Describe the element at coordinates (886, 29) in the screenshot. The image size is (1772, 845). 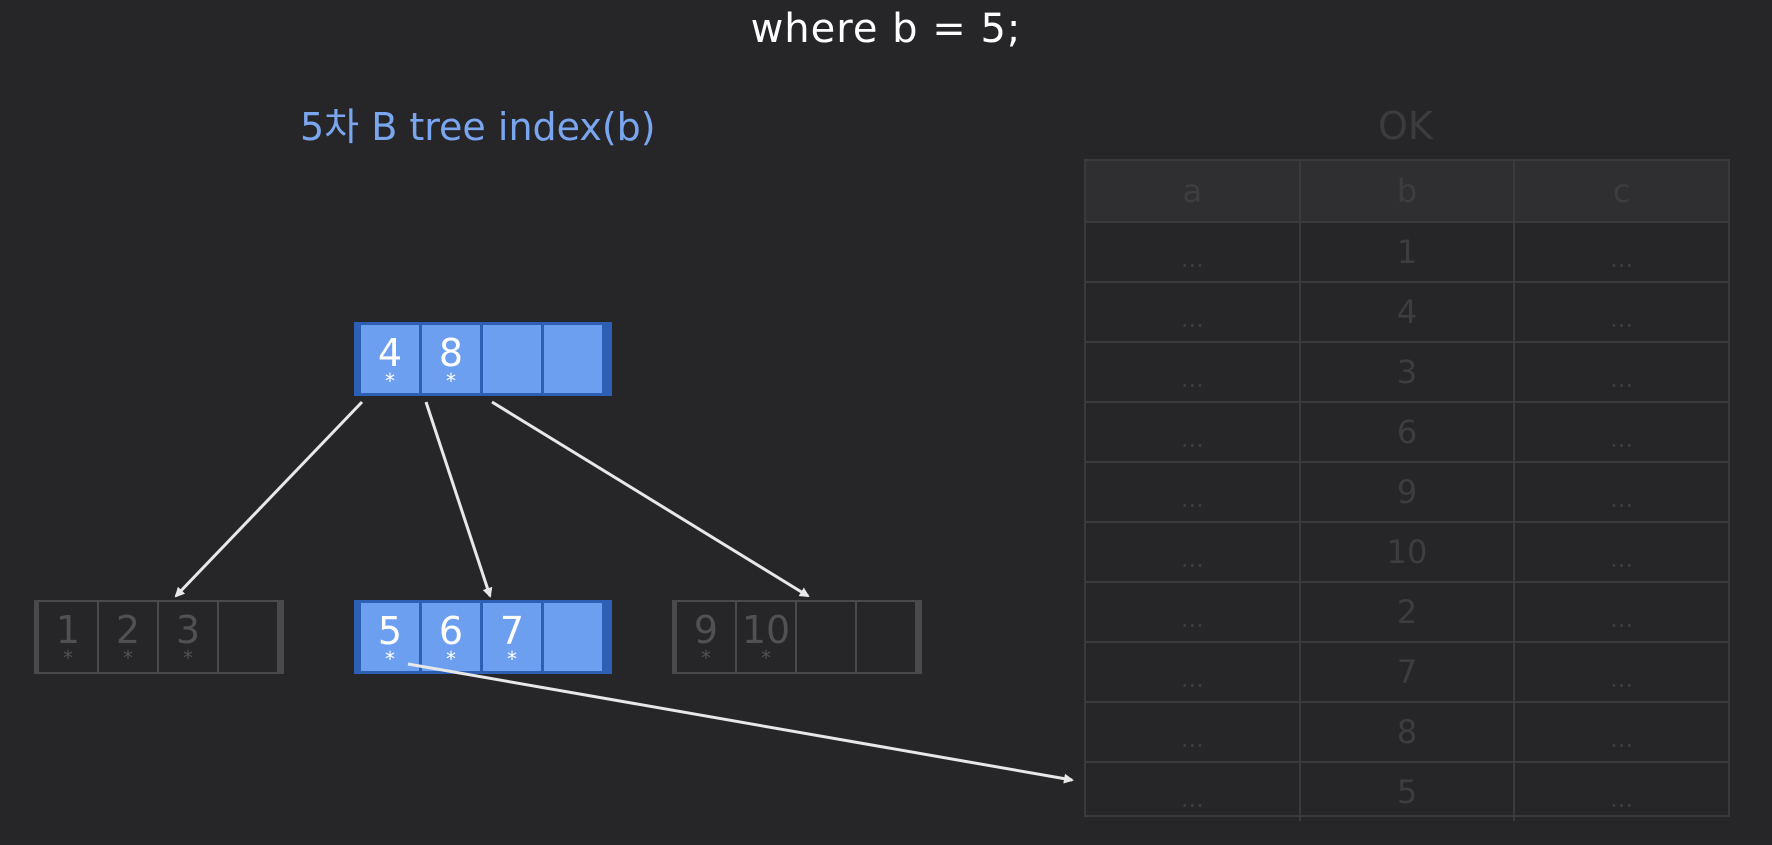
I see `query-text: where b = 5;` at that location.